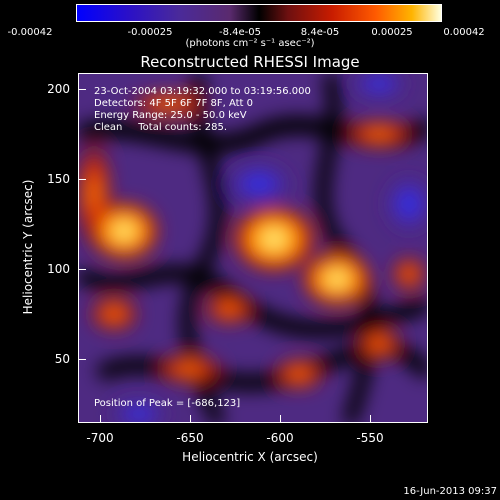 Image resolution: width=500 pixels, height=500 pixels. What do you see at coordinates (161, 127) in the screenshot?
I see `clean-counts: Clean Total counts: 285.` at bounding box center [161, 127].